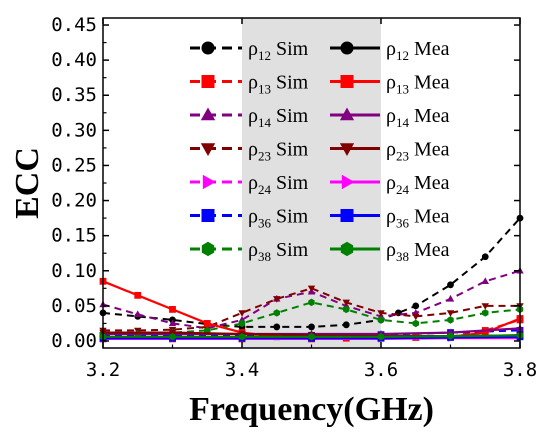  I want to click on x-tick-label: 3.4, so click(242, 370).